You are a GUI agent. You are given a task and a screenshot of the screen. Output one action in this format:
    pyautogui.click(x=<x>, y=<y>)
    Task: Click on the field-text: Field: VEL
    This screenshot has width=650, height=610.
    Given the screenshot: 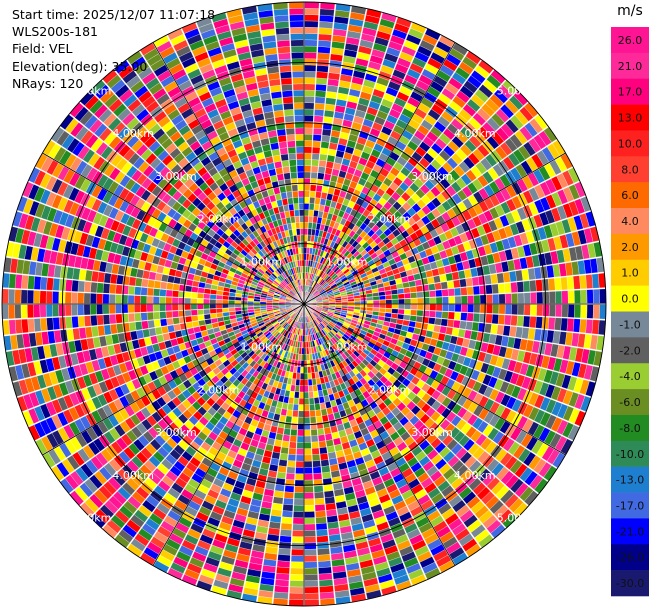 What is the action you would take?
    pyautogui.click(x=42, y=49)
    